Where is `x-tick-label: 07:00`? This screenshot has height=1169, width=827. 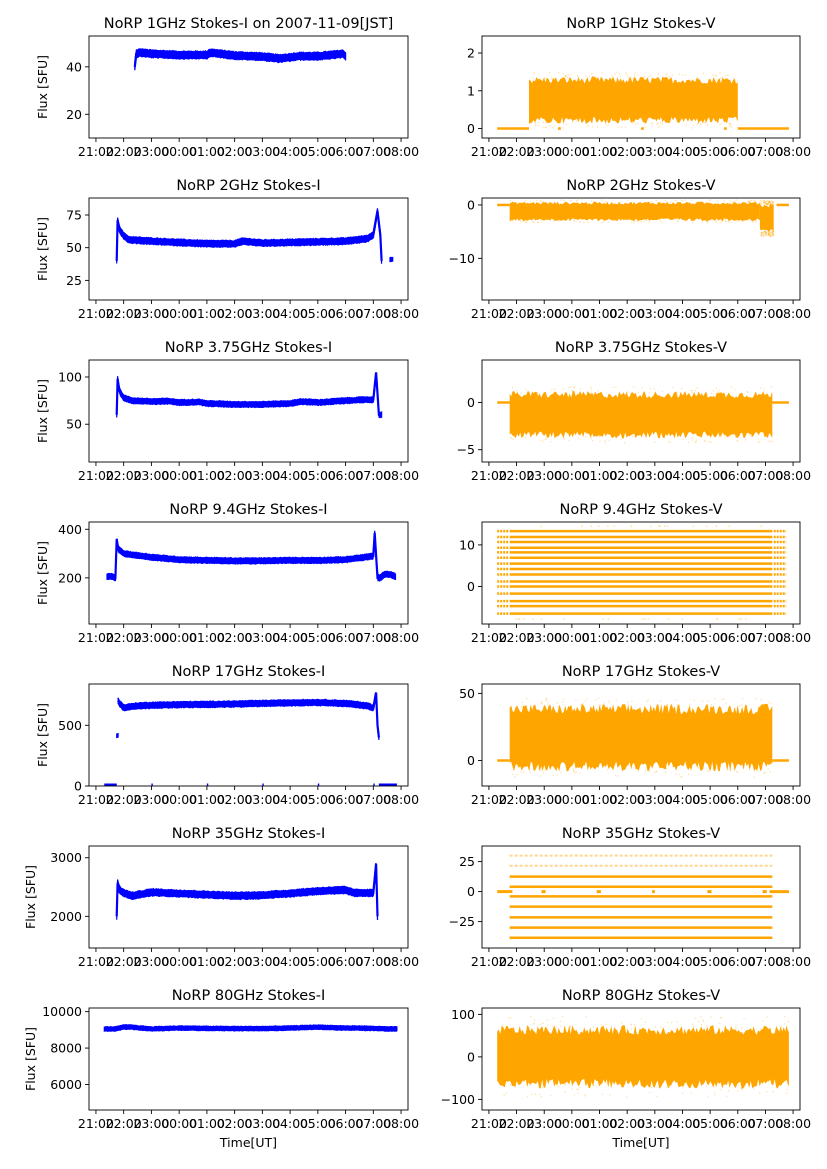
x-tick-label: 07:00 is located at coordinates (373, 799).